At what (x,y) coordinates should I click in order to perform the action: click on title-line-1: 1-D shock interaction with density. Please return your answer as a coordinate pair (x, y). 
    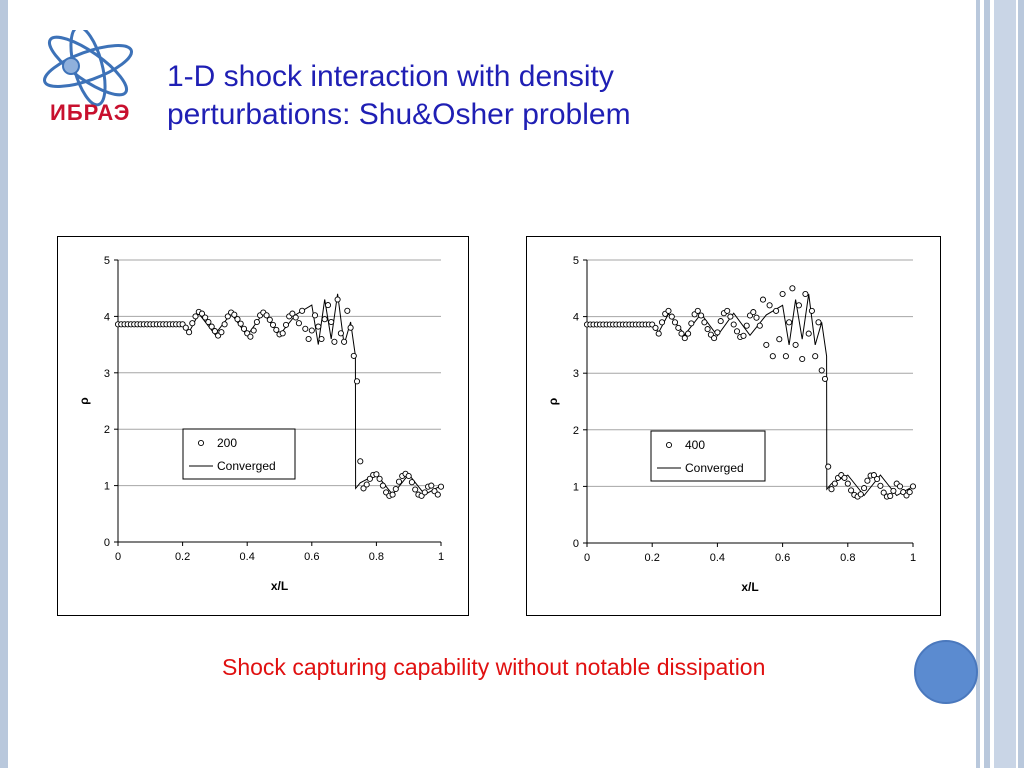
    Looking at the image, I should click on (390, 76).